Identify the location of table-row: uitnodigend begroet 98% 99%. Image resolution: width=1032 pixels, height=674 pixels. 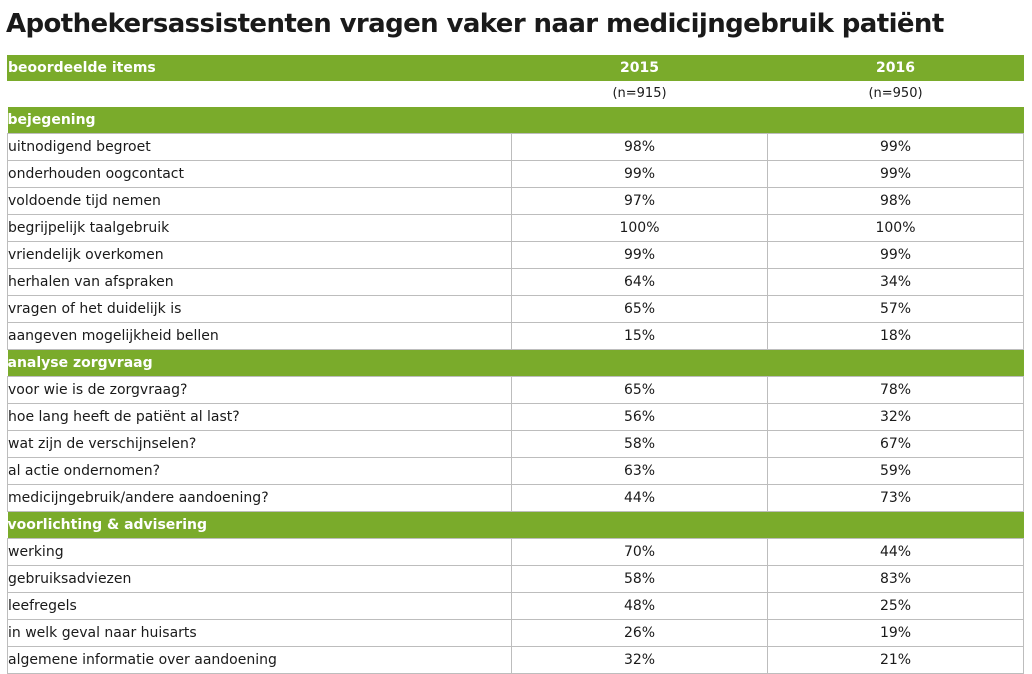
(515, 147).